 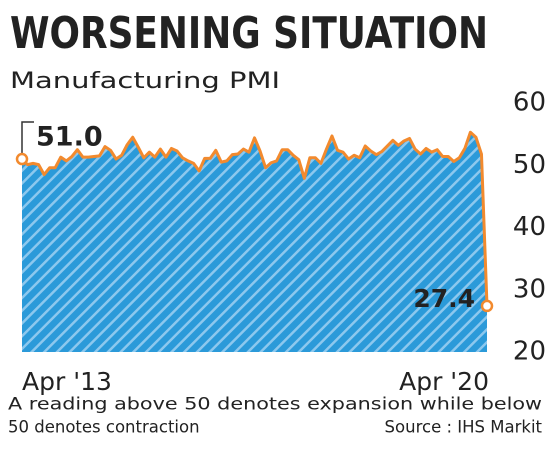 I want to click on value-label: 27.4, so click(x=444, y=298).